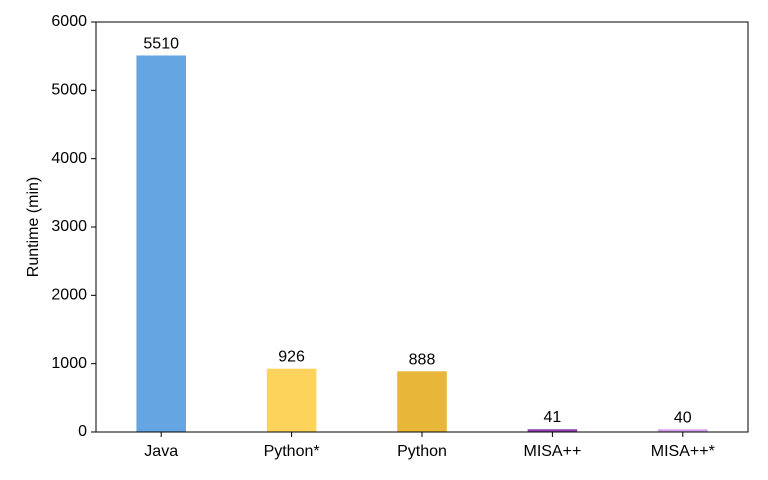 The image size is (768, 480). I want to click on y-tick-label: 2000, so click(69, 295).